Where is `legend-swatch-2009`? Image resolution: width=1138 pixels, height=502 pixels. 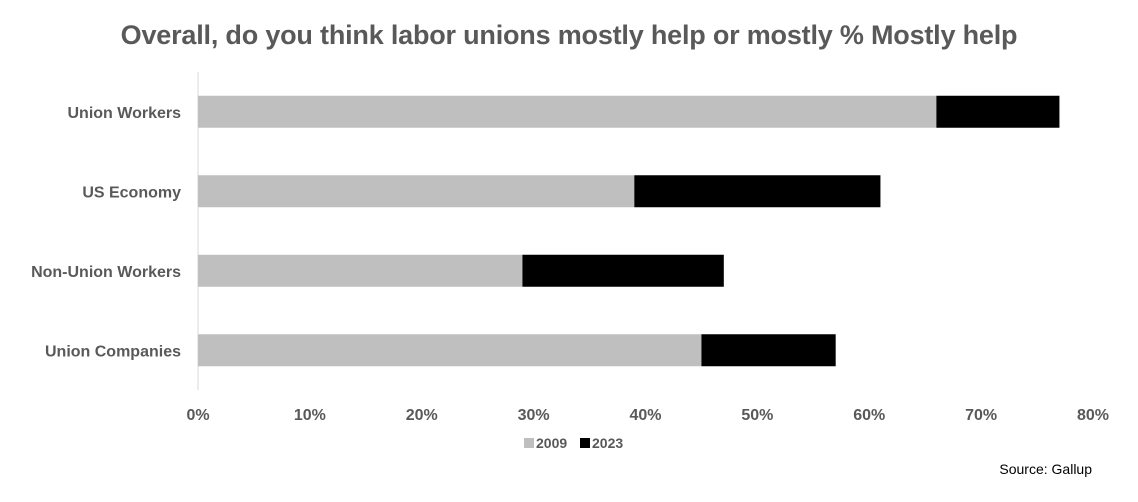
legend-swatch-2009 is located at coordinates (529, 443).